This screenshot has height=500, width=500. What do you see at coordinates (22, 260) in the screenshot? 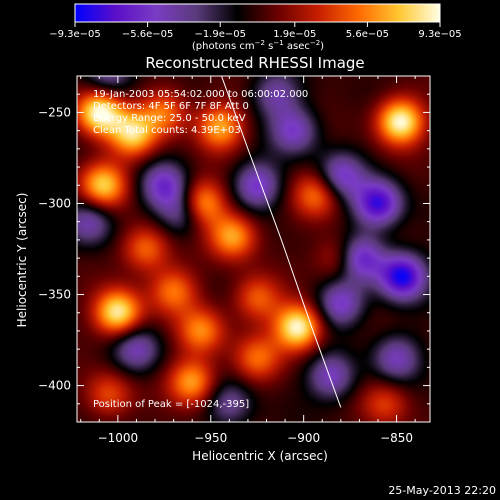
I see `y-axis-label: Heliocentric Y (arcsec)` at bounding box center [22, 260].